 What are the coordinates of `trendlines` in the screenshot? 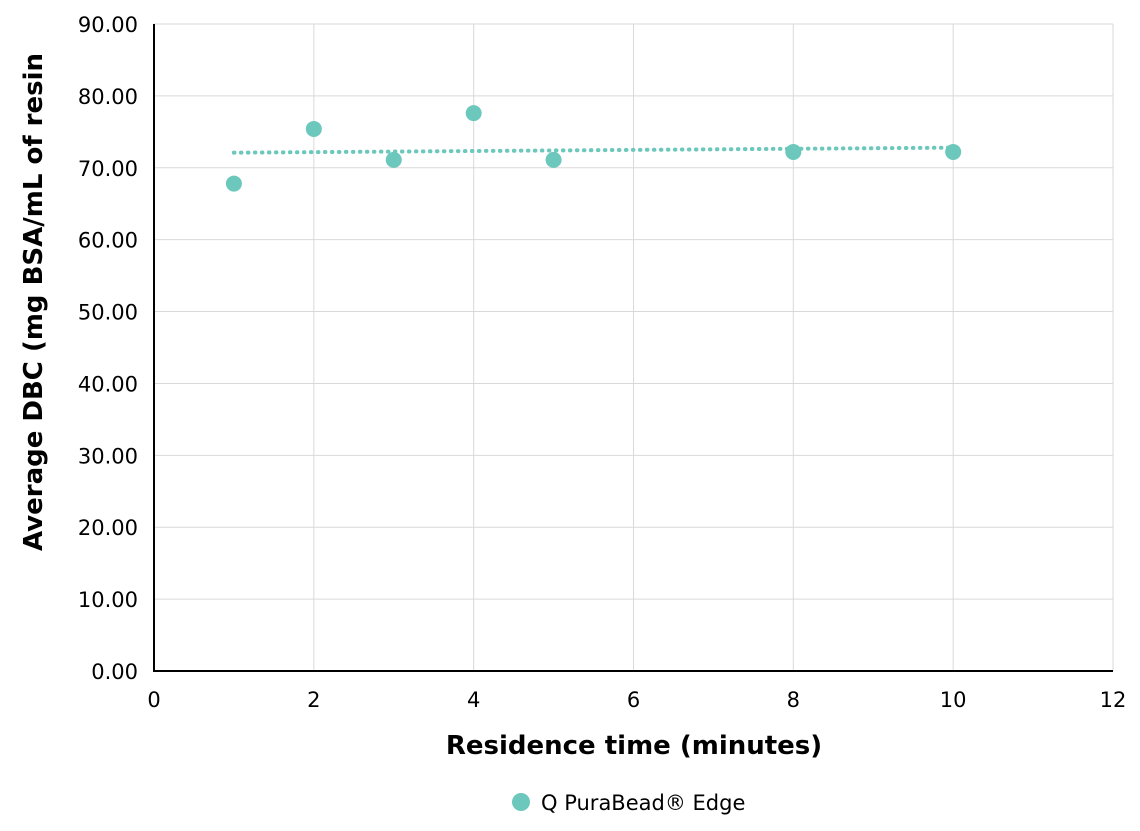 It's located at (593, 150).